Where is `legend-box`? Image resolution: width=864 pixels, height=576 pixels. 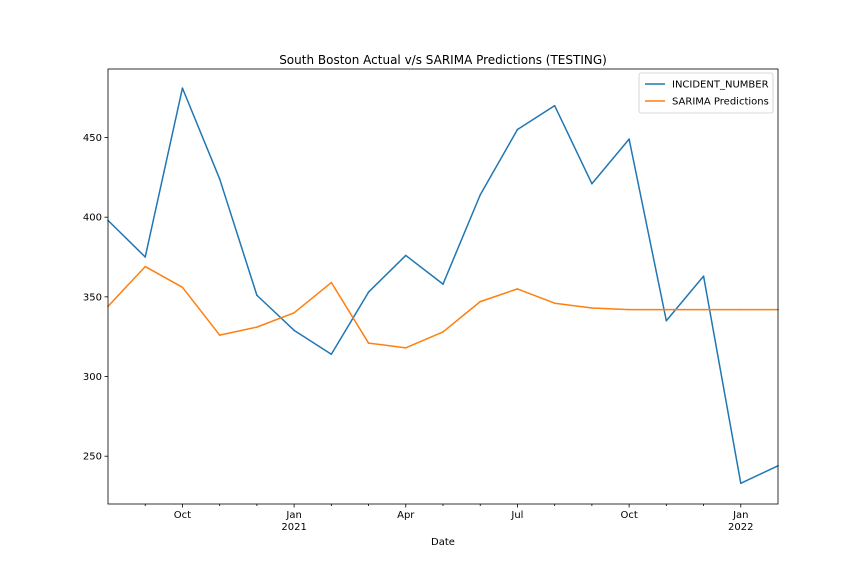
legend-box is located at coordinates (706, 93).